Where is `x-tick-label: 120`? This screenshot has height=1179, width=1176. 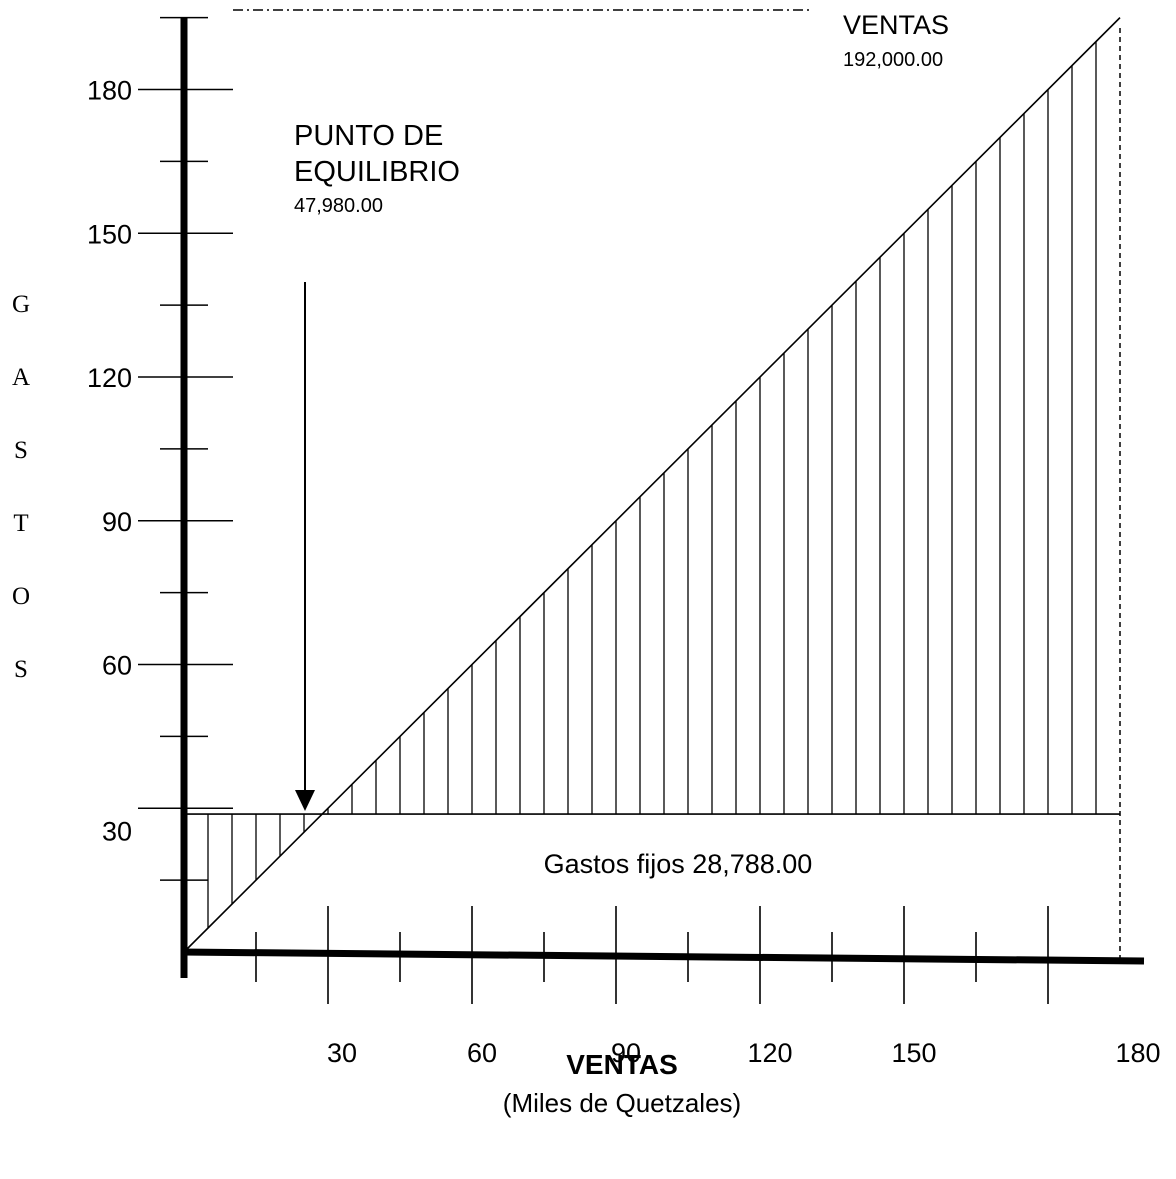 x-tick-label: 120 is located at coordinates (769, 1053).